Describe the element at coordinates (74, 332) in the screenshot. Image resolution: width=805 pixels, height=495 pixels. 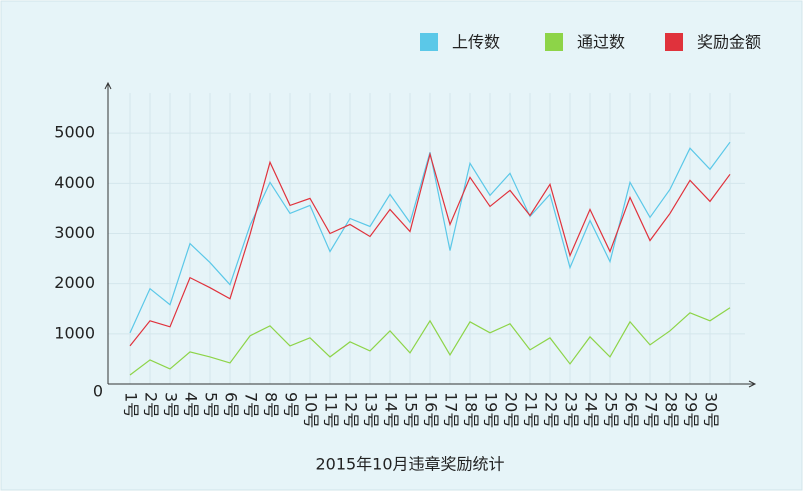
I see `y-tick-label: 1000` at that location.